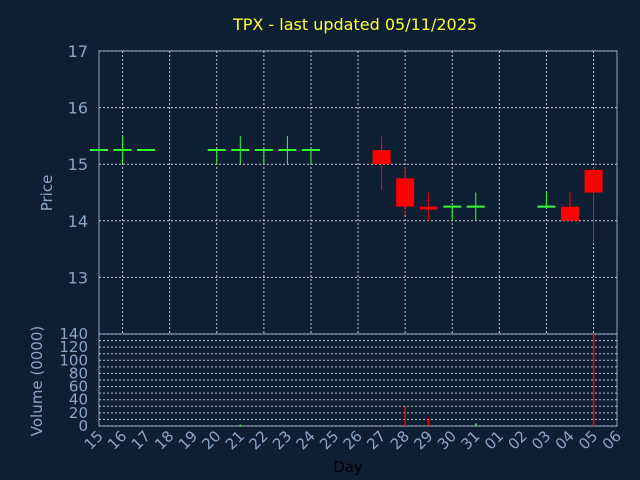  What do you see at coordinates (78, 164) in the screenshot?
I see `price-tick-label: 15` at bounding box center [78, 164].